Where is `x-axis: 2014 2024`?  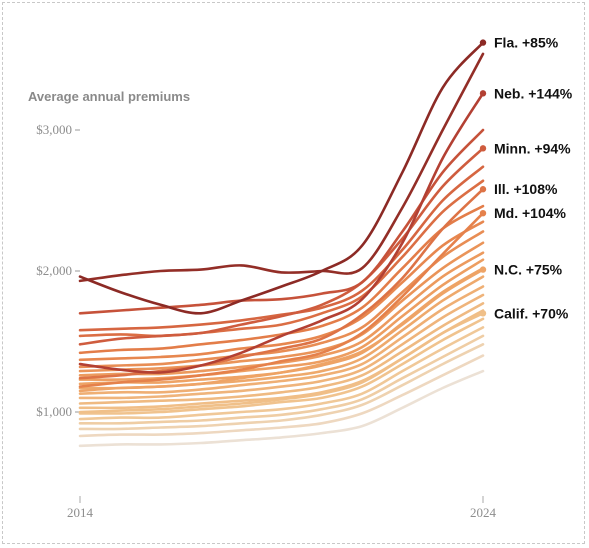
x-axis: 2014 2024 is located at coordinates (282, 508).